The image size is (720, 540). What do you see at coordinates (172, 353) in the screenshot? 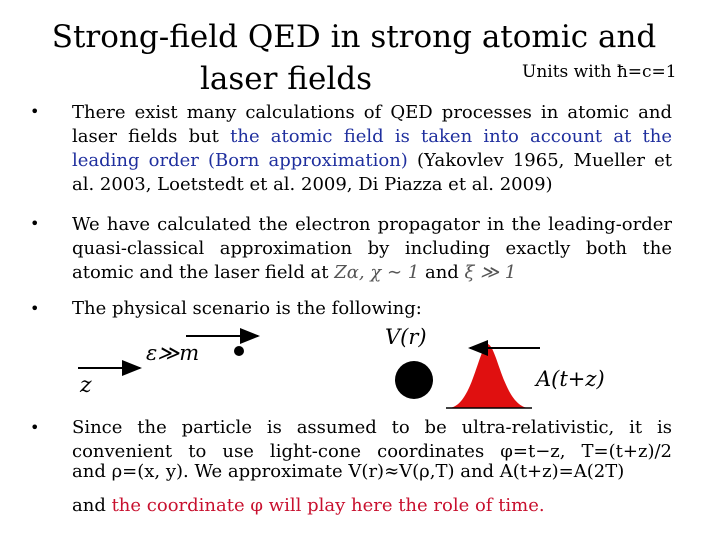
I see `energy-label: ε≫m` at bounding box center [172, 353].